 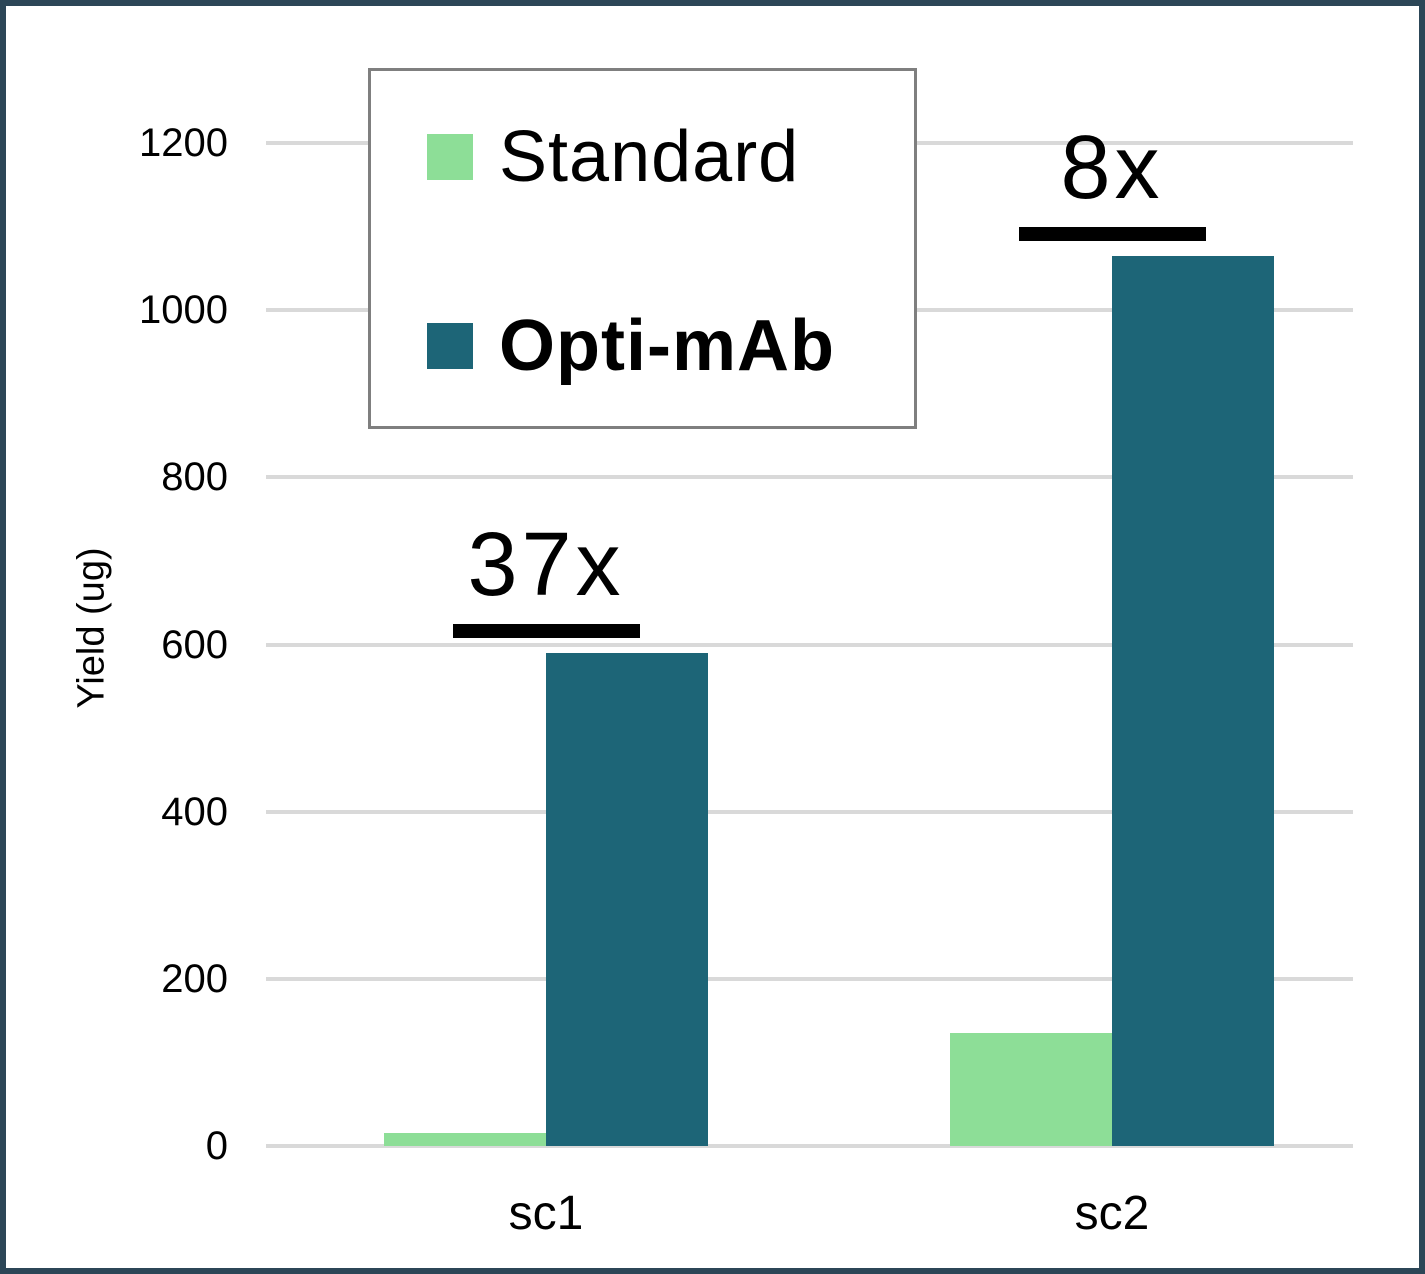 What do you see at coordinates (546, 630) in the screenshot?
I see `annotation-sc1-underline` at bounding box center [546, 630].